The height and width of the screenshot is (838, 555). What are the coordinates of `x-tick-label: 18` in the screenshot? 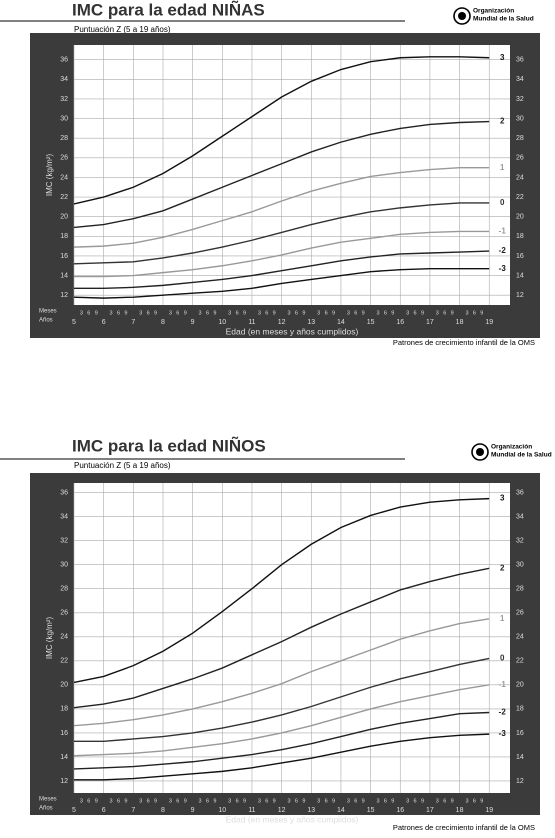 It's located at (460, 322).